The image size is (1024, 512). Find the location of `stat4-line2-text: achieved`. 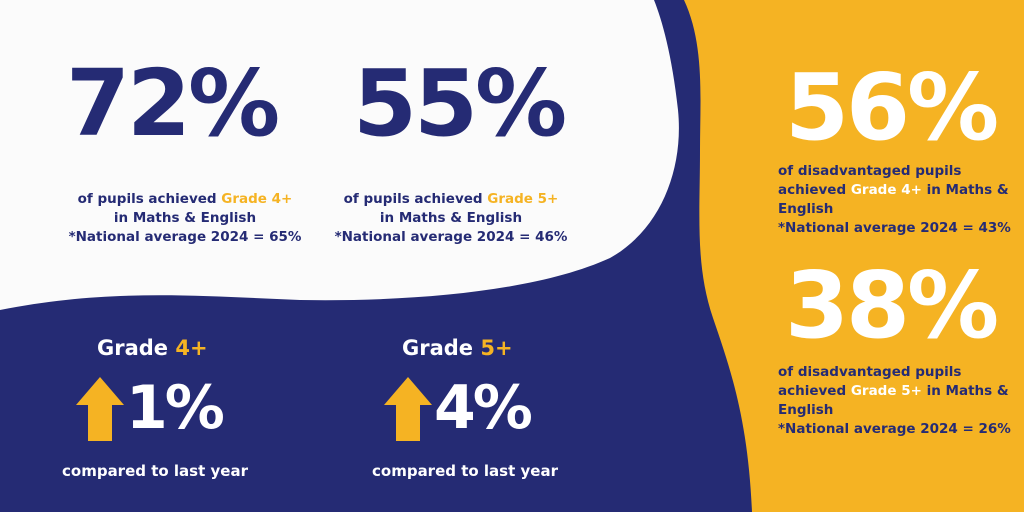

stat4-line2-text: achieved is located at coordinates (814, 391).